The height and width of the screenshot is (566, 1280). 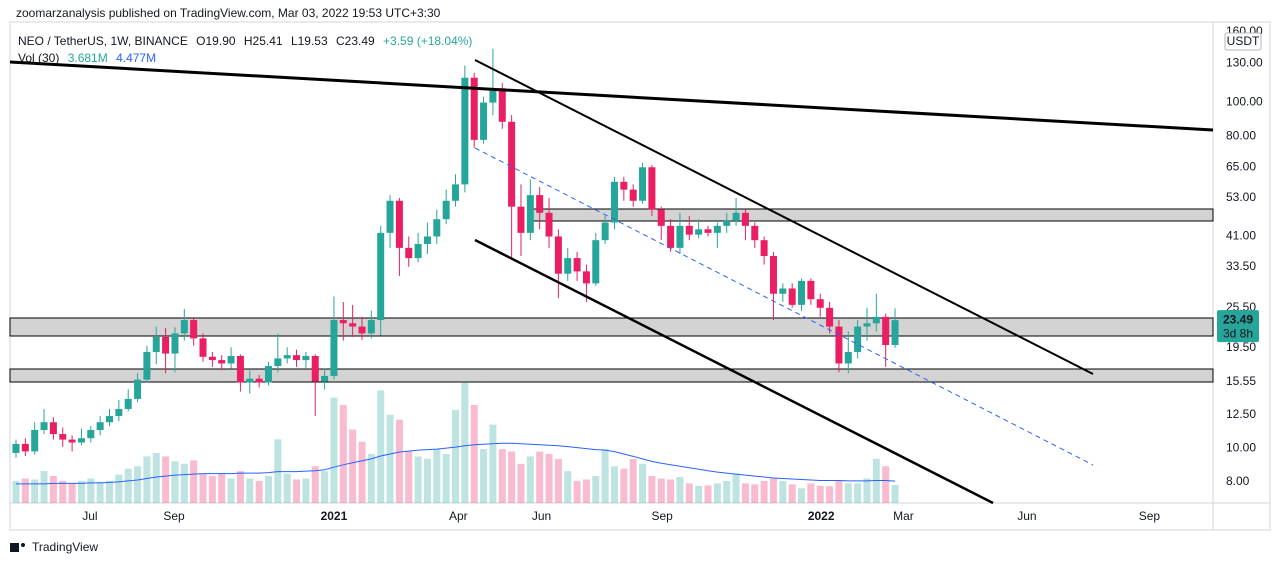 What do you see at coordinates (39, 58) in the screenshot?
I see `volume-title: Vol (30)` at bounding box center [39, 58].